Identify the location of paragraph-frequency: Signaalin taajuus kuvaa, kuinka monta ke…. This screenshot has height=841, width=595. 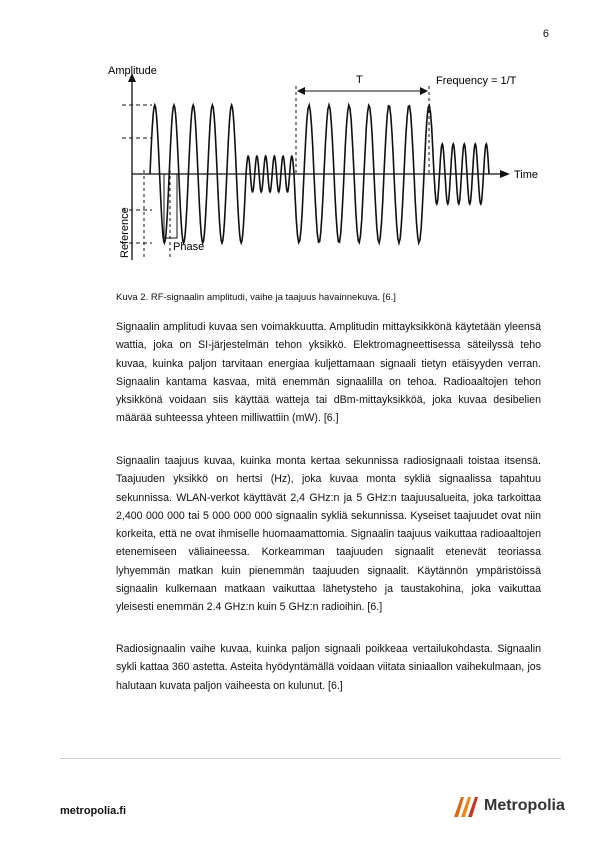
(328, 534).